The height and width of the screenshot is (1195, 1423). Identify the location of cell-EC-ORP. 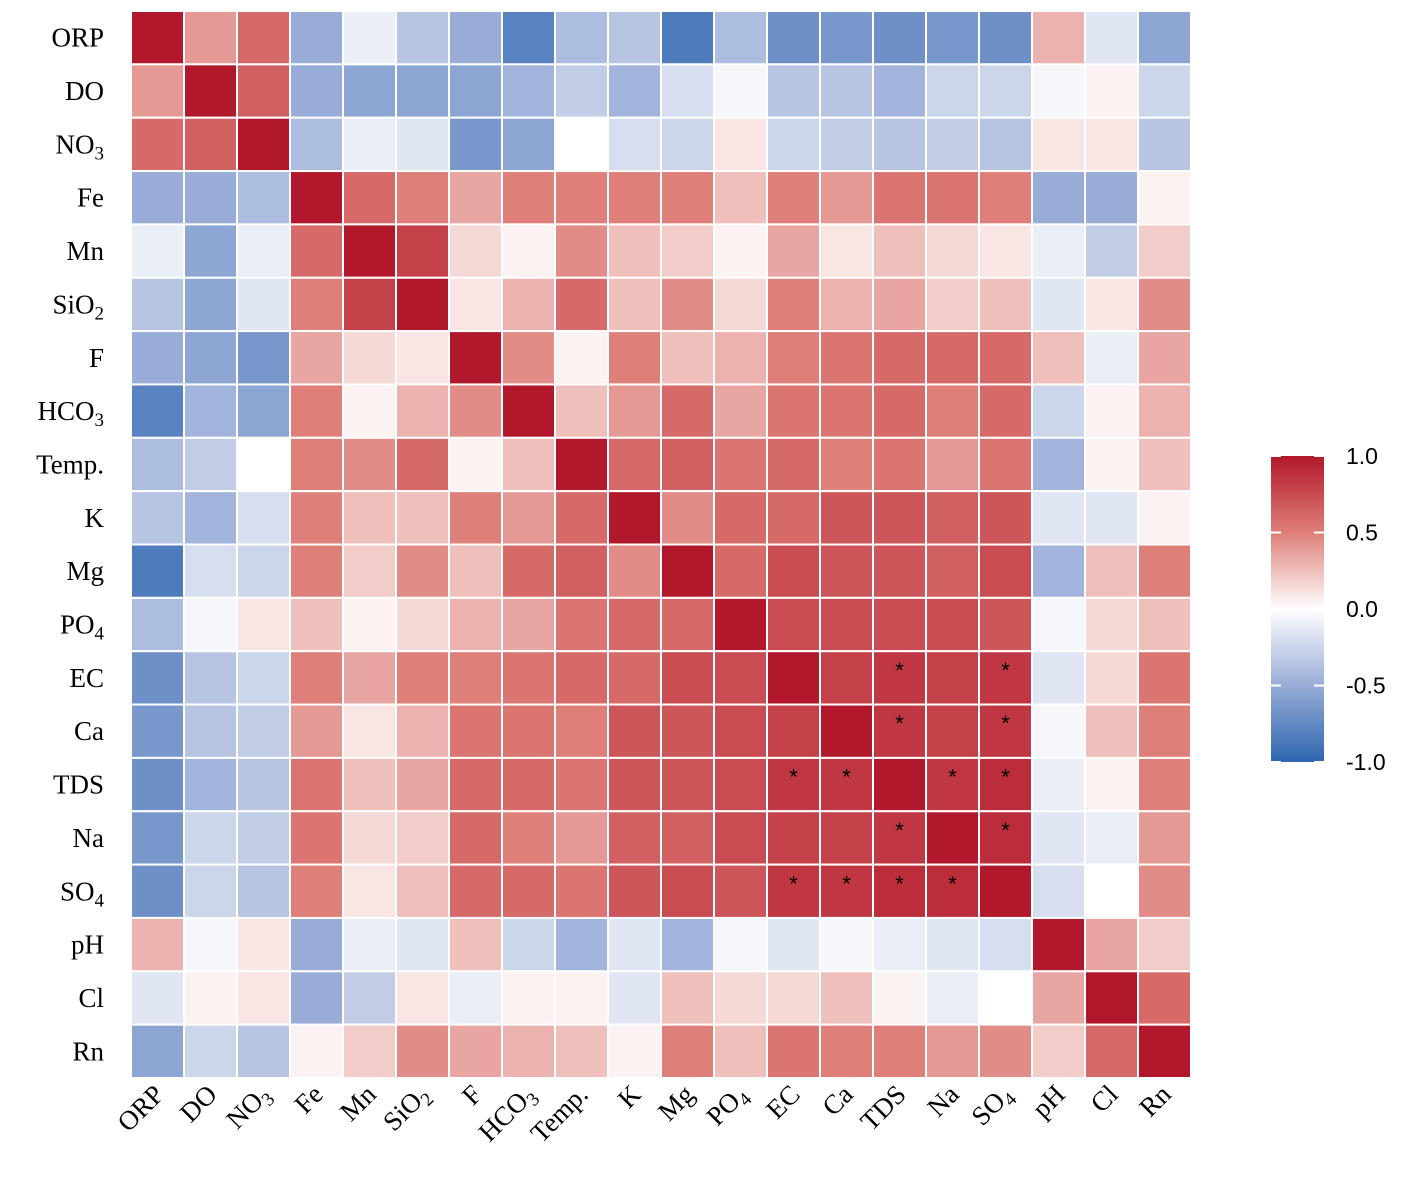
(157, 678).